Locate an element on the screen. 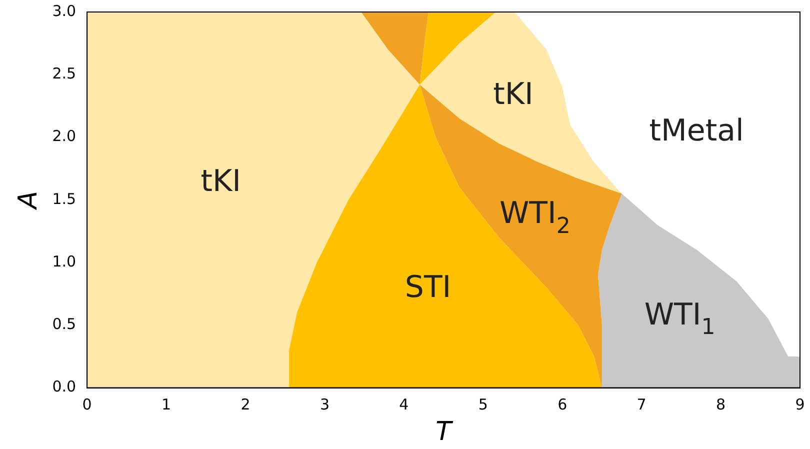  series-label: tMetal is located at coordinates (696, 130).